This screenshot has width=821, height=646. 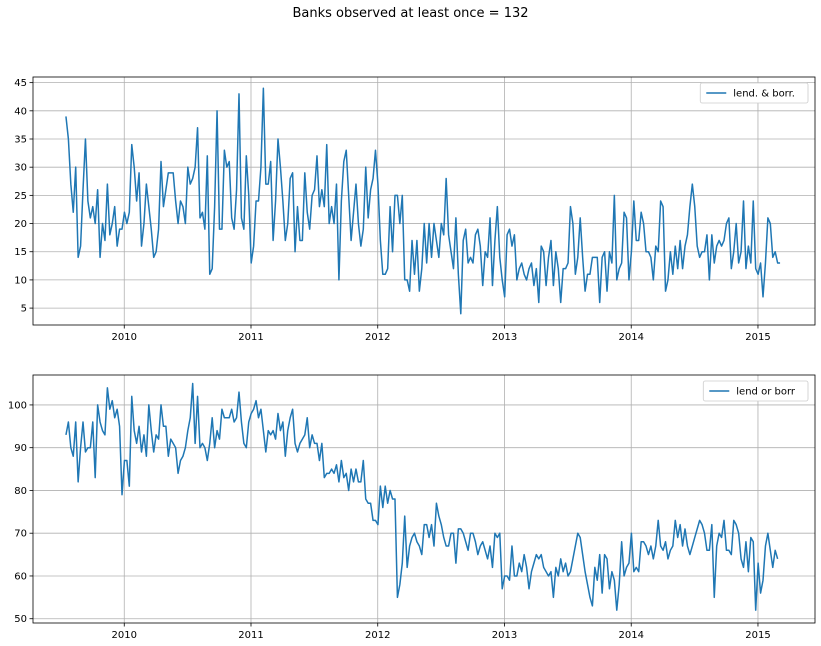 What do you see at coordinates (20, 224) in the screenshot?
I see `y-tick-label: 20` at bounding box center [20, 224].